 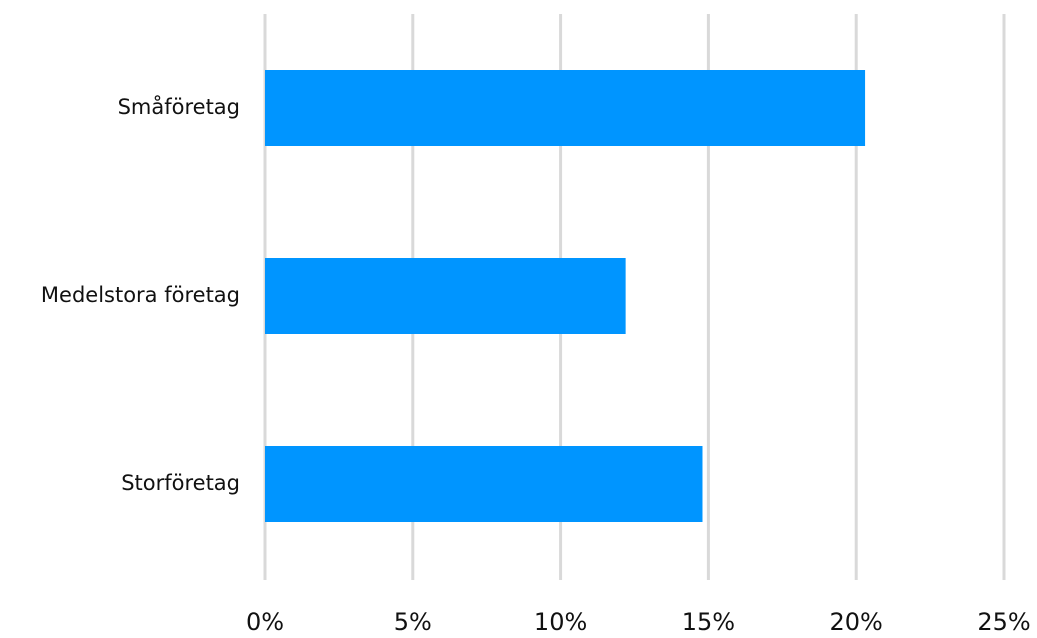 I want to click on x-tick-label: 15%, so click(x=708, y=621).